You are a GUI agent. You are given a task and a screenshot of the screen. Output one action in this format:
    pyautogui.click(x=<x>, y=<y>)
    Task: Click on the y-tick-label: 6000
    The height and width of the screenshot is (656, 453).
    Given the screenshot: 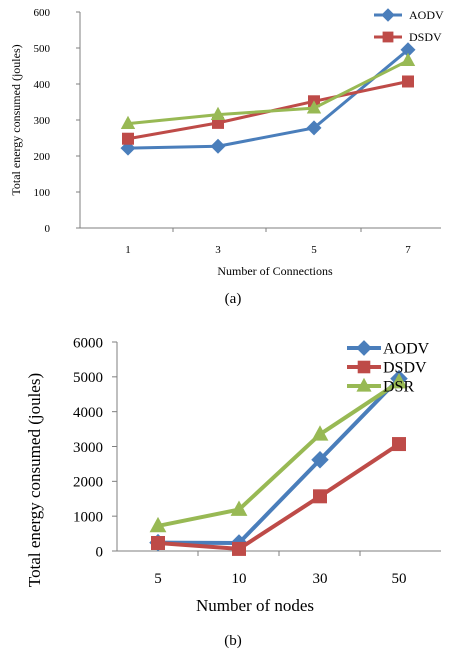 What is the action you would take?
    pyautogui.click(x=88, y=343)
    